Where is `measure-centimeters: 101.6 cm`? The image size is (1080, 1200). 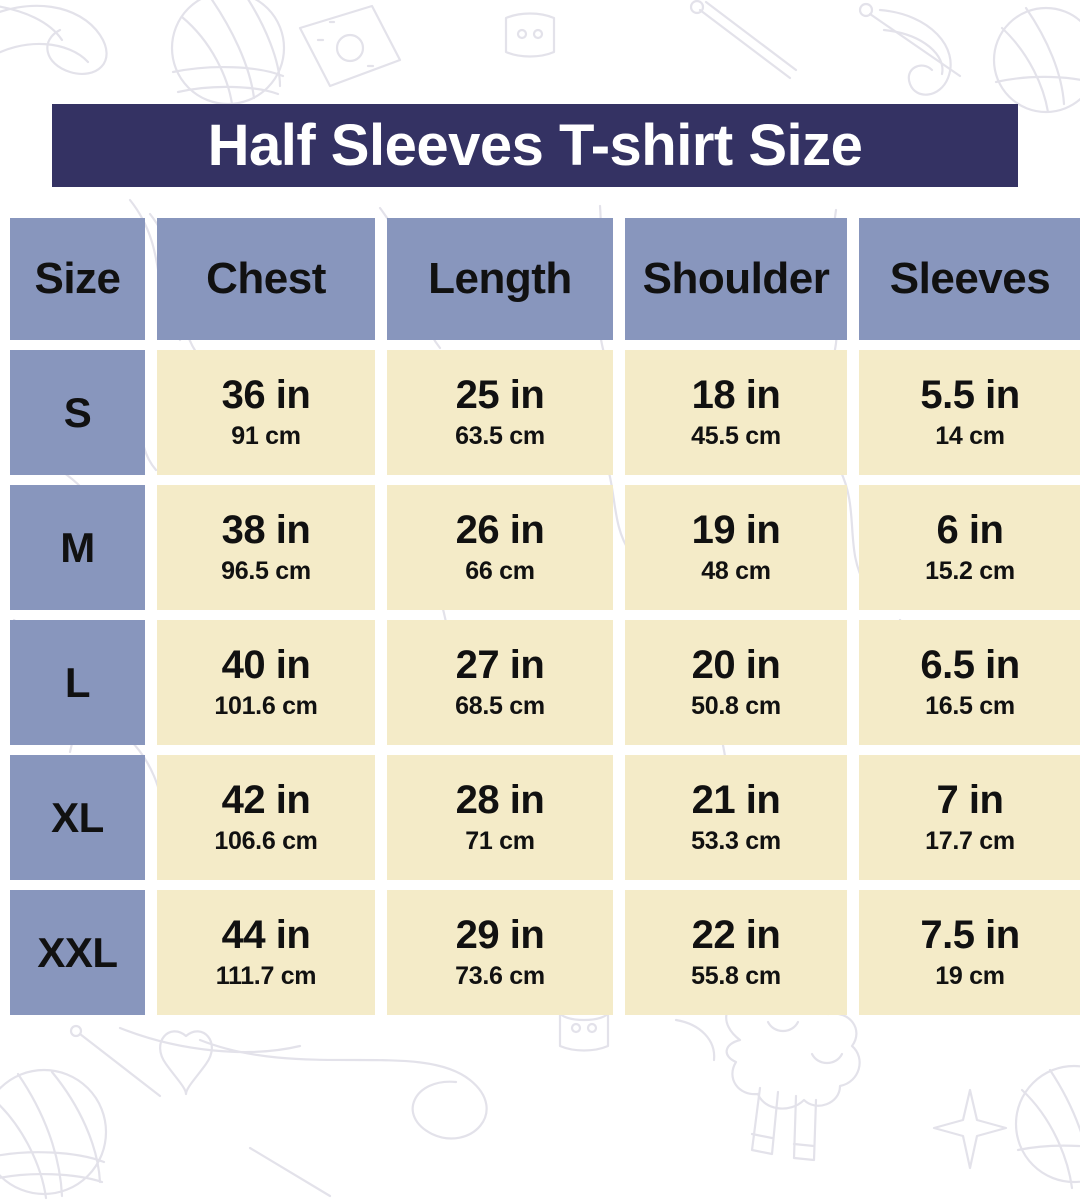 measure-centimeters: 101.6 cm is located at coordinates (266, 706).